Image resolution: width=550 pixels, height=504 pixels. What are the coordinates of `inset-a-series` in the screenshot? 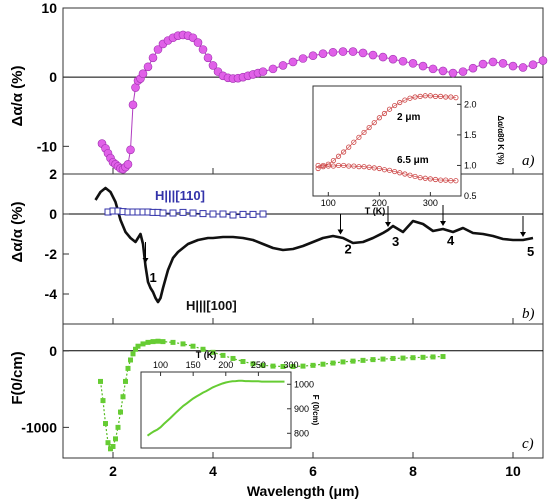 It's located at (387, 138).